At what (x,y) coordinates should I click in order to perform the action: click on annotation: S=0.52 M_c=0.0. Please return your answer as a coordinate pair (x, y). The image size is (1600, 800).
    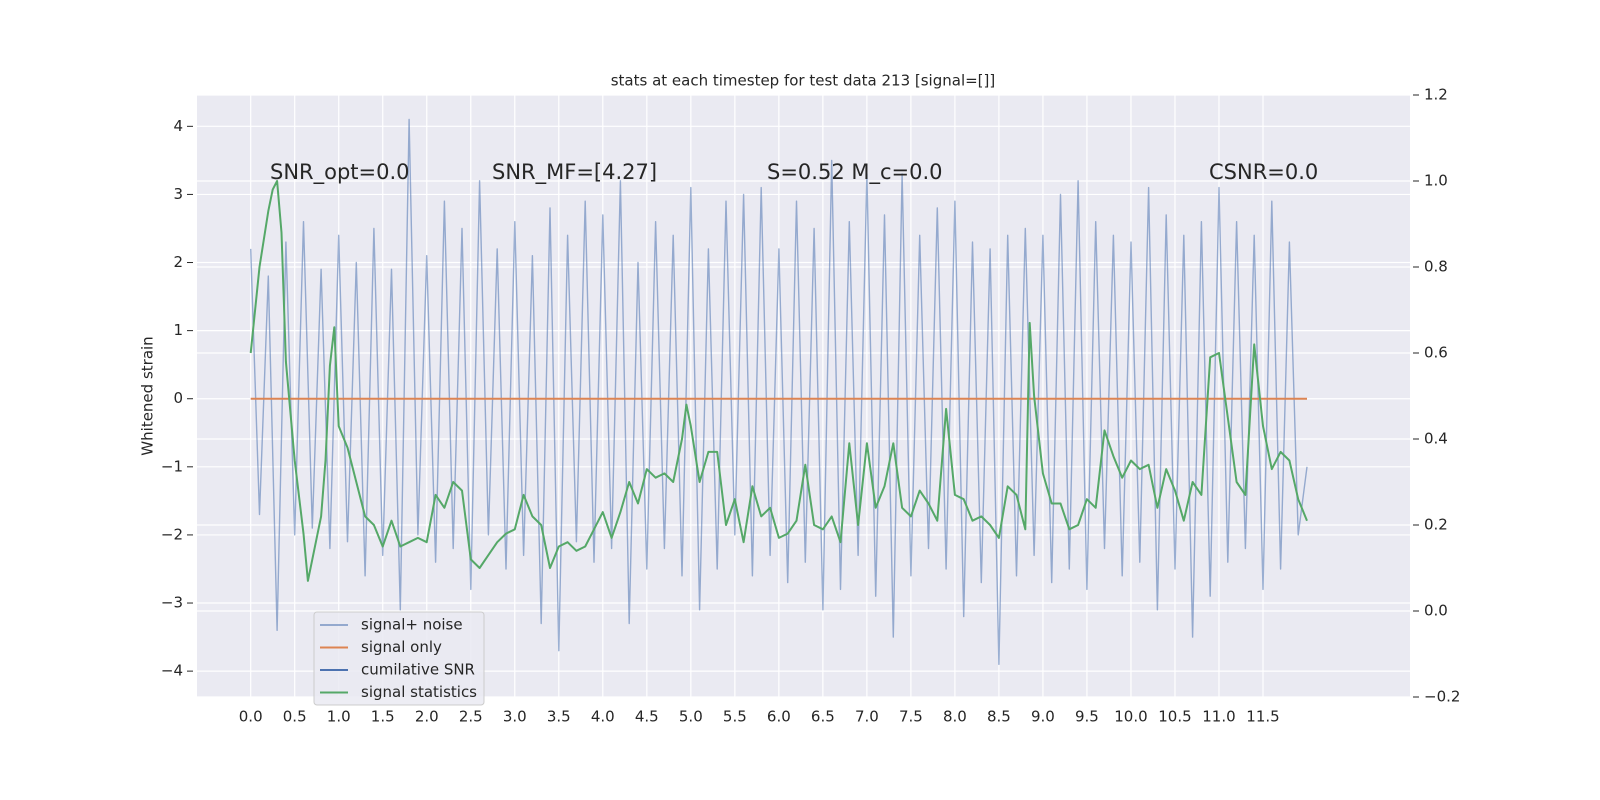
    Looking at the image, I should click on (855, 172).